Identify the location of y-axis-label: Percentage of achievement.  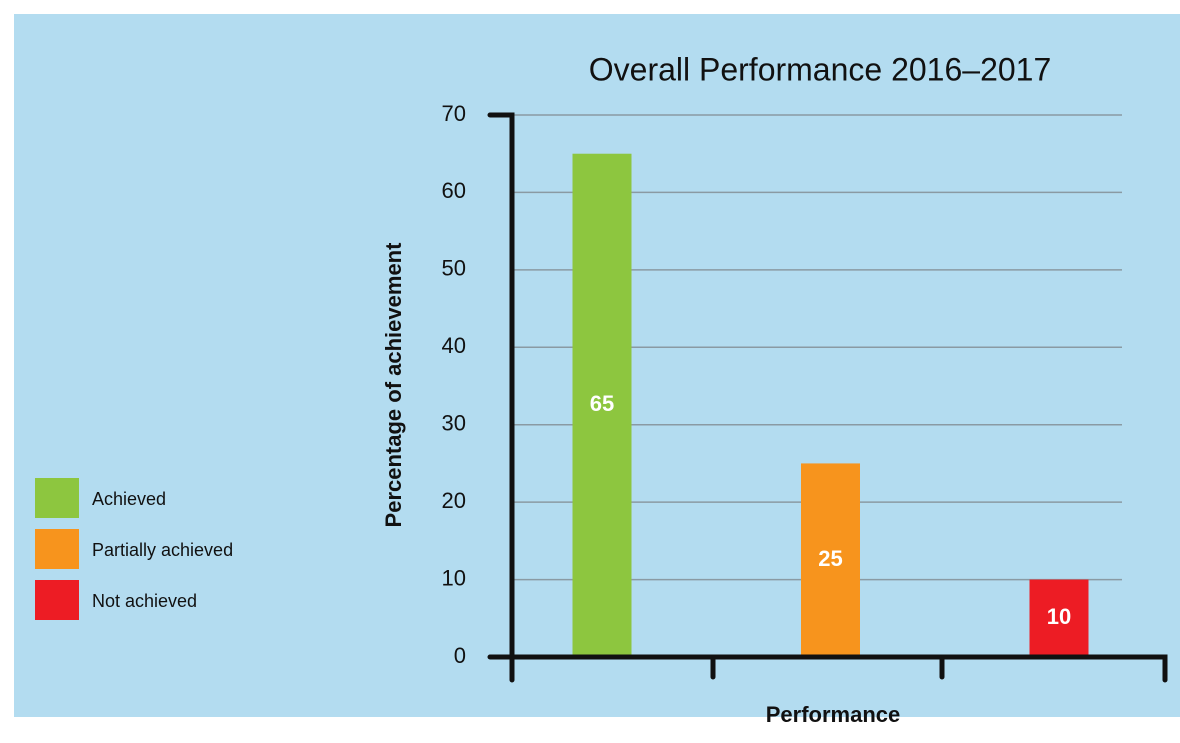
(393, 385).